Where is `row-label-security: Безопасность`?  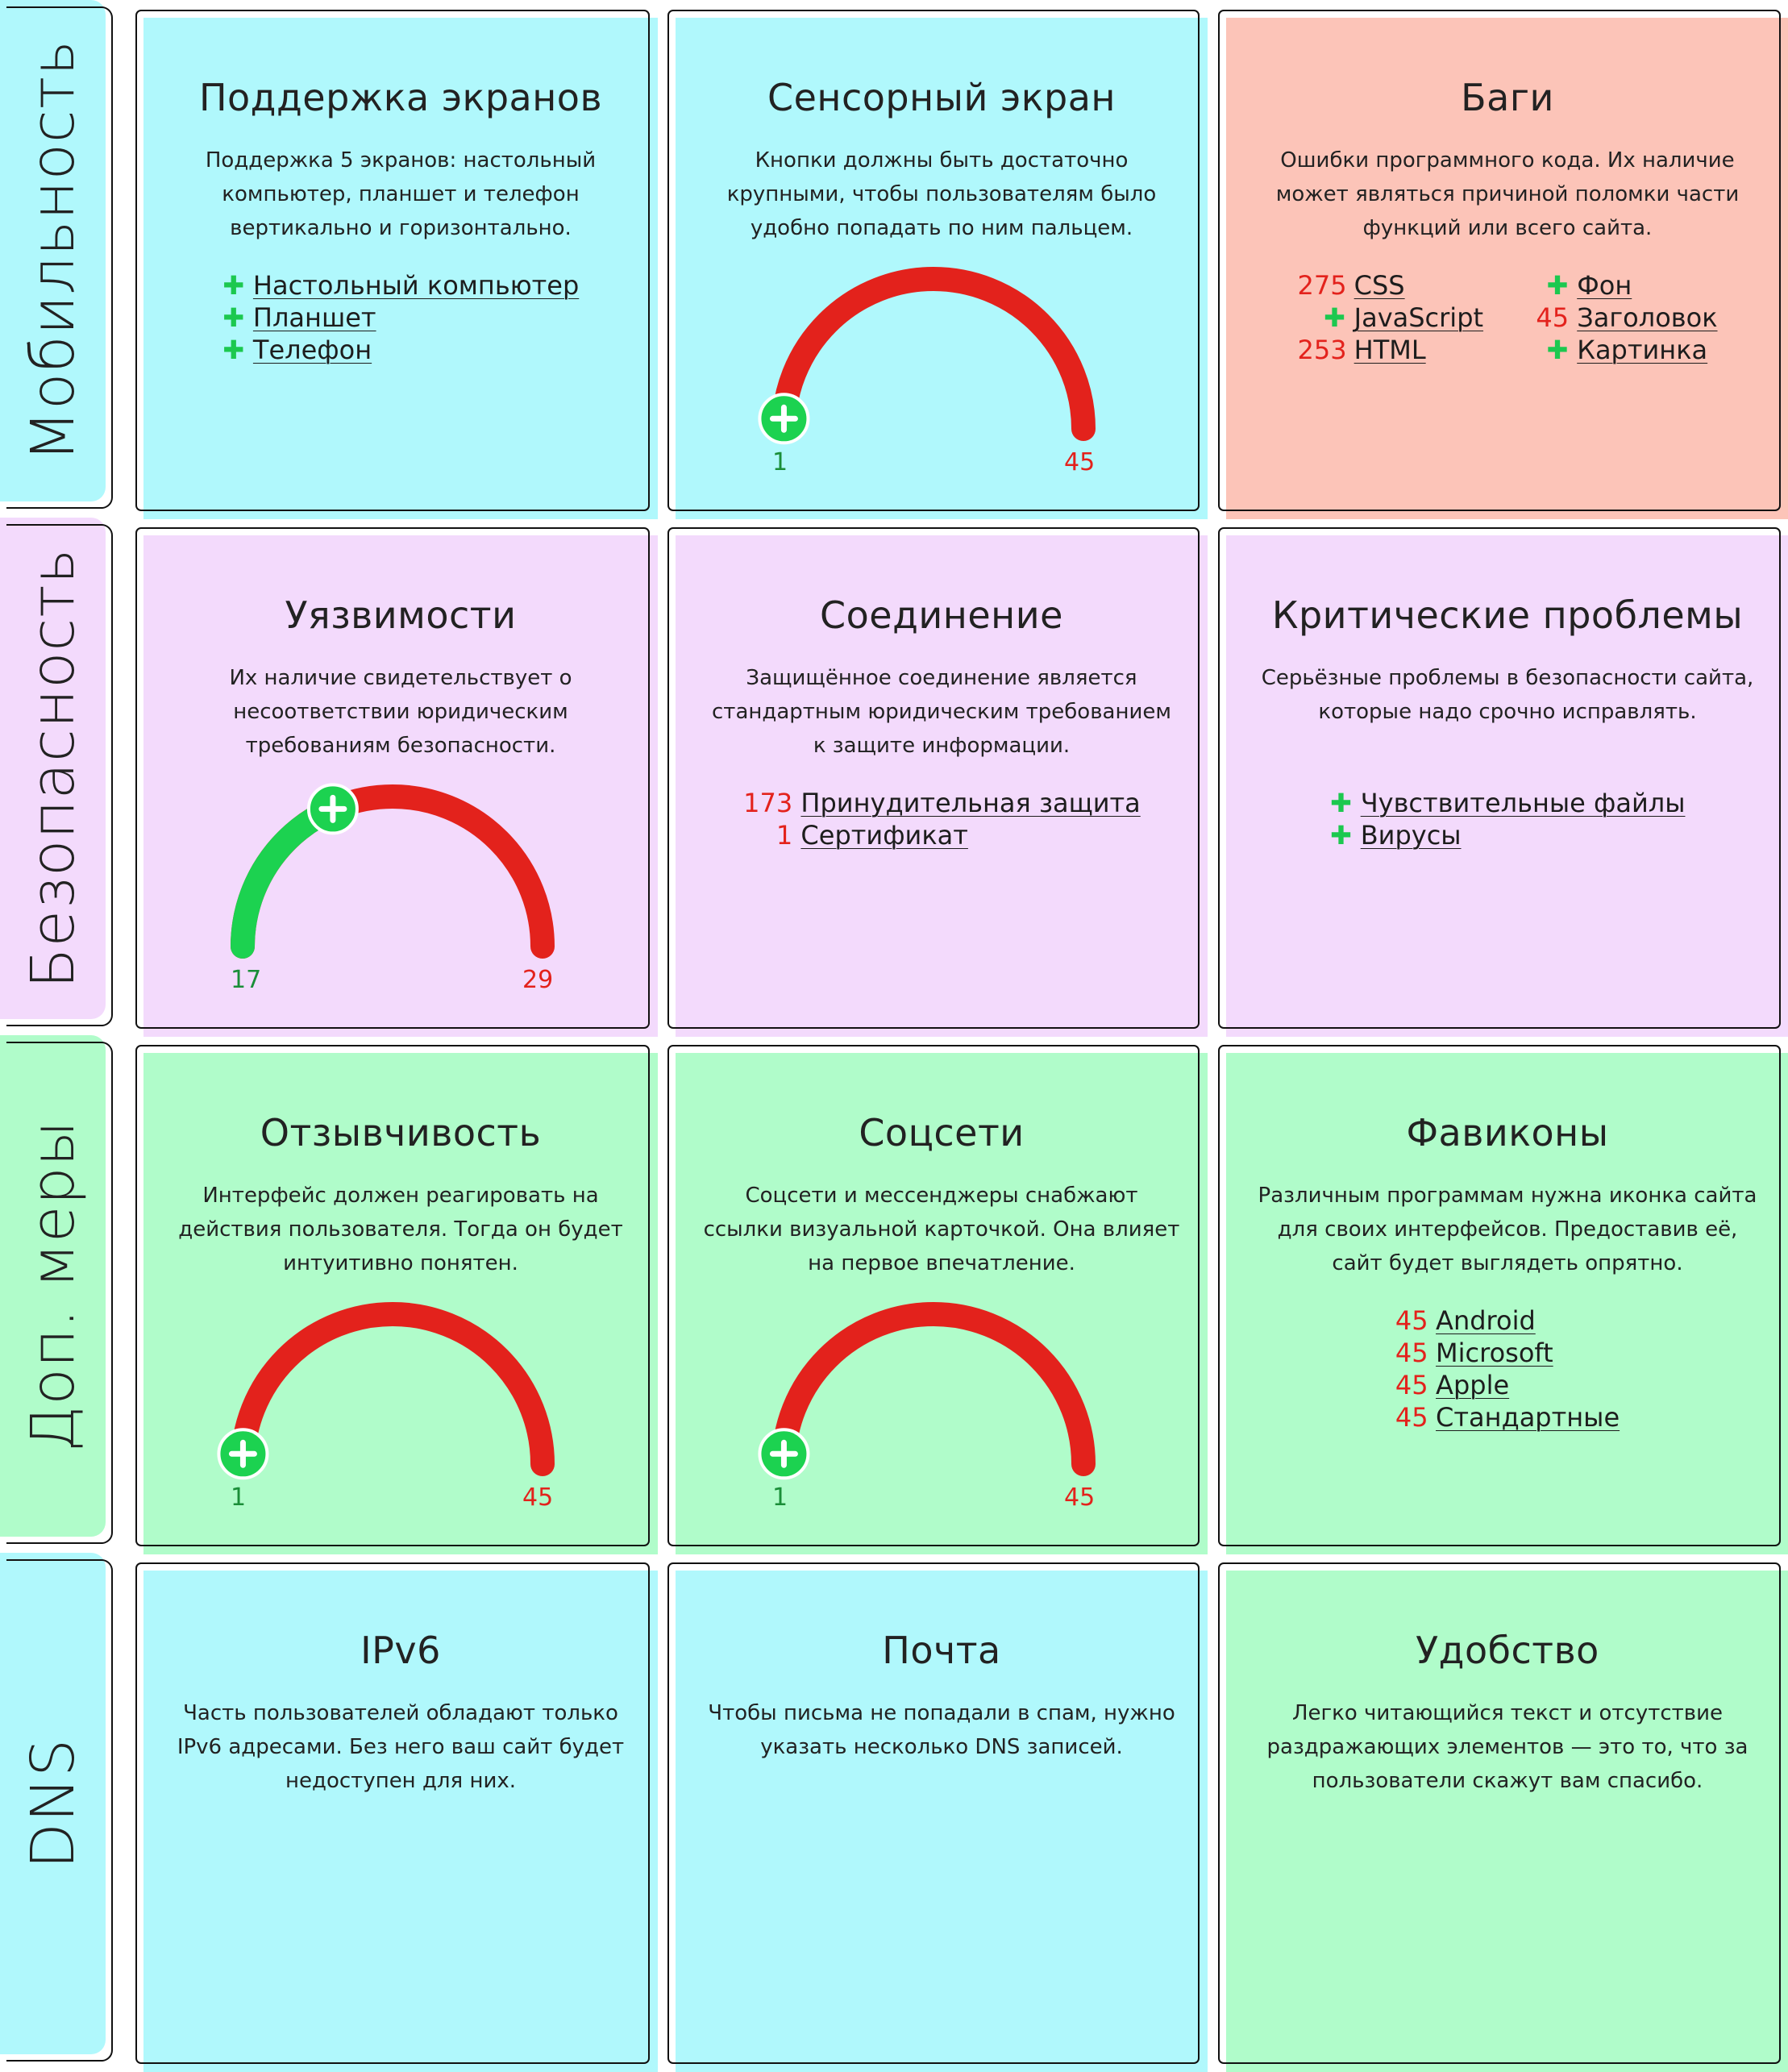 row-label-security: Безопасность is located at coordinates (53, 768).